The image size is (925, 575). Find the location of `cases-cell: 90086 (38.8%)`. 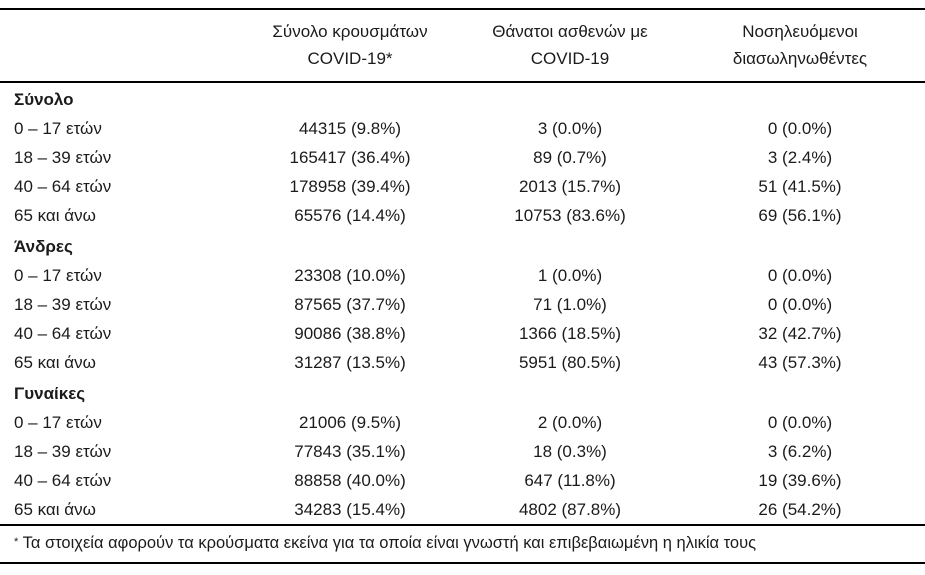

cases-cell: 90086 (38.8%) is located at coordinates (350, 333).